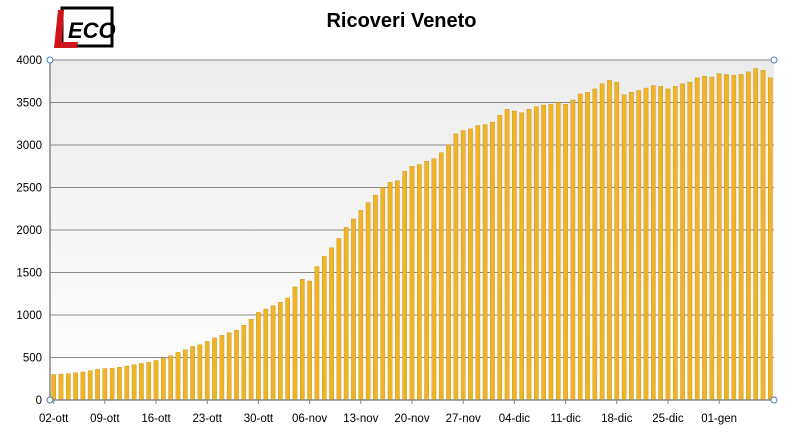 This screenshot has height=434, width=803. What do you see at coordinates (565, 419) in the screenshot?
I see `x-tick-label: 11-dic` at bounding box center [565, 419].